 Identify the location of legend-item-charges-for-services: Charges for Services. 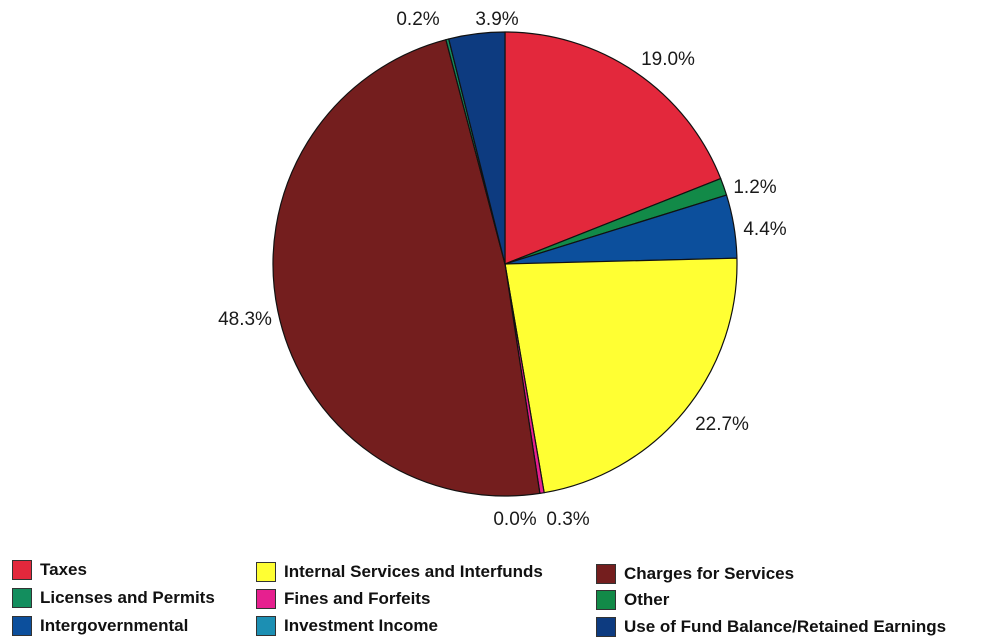
(695, 574).